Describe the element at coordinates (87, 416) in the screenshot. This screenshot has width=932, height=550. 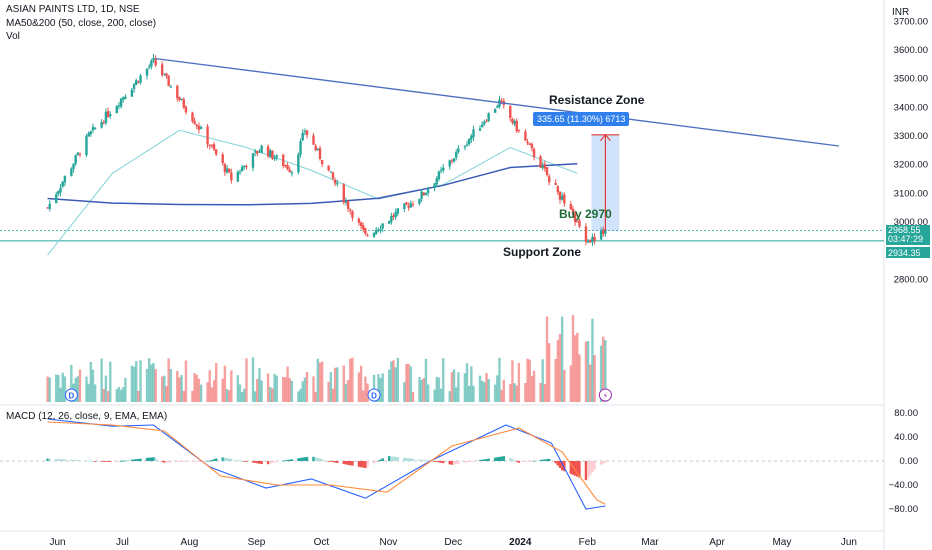
I see `macd-legend: MACD (12, 26, close, 9, EMA, EMA)` at that location.